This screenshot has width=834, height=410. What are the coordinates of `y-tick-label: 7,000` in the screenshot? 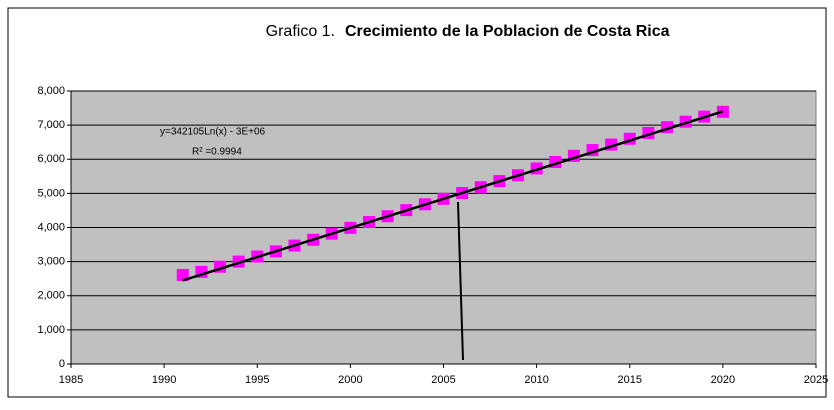 It's located at (51, 125).